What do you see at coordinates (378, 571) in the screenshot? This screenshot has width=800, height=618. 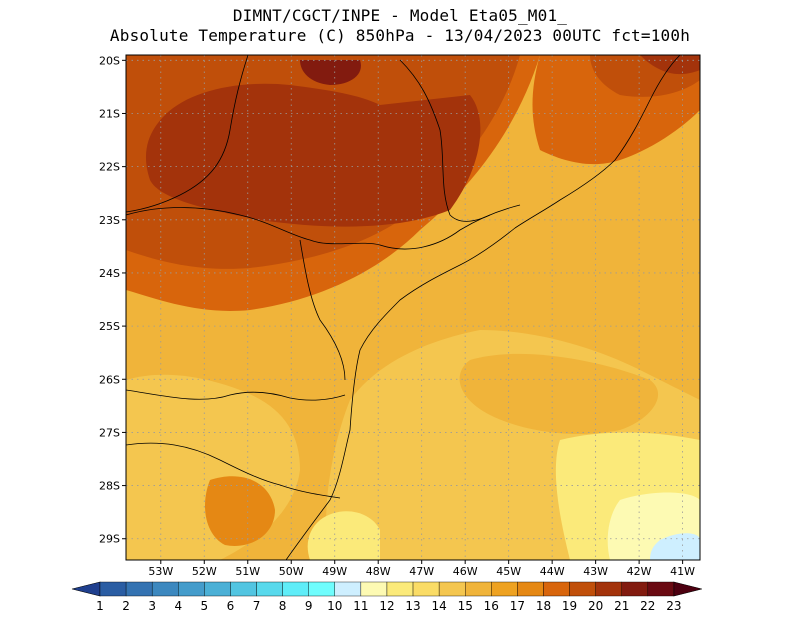 I see `lon-label: 48W` at bounding box center [378, 571].